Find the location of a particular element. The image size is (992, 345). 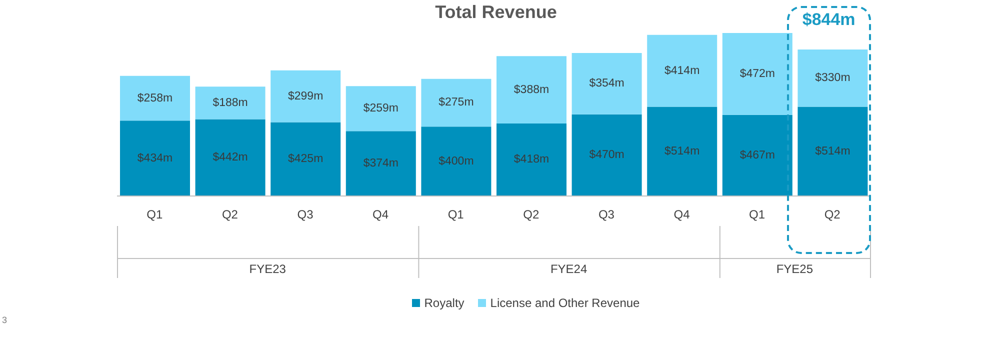

data-label: $299m is located at coordinates (306, 96).